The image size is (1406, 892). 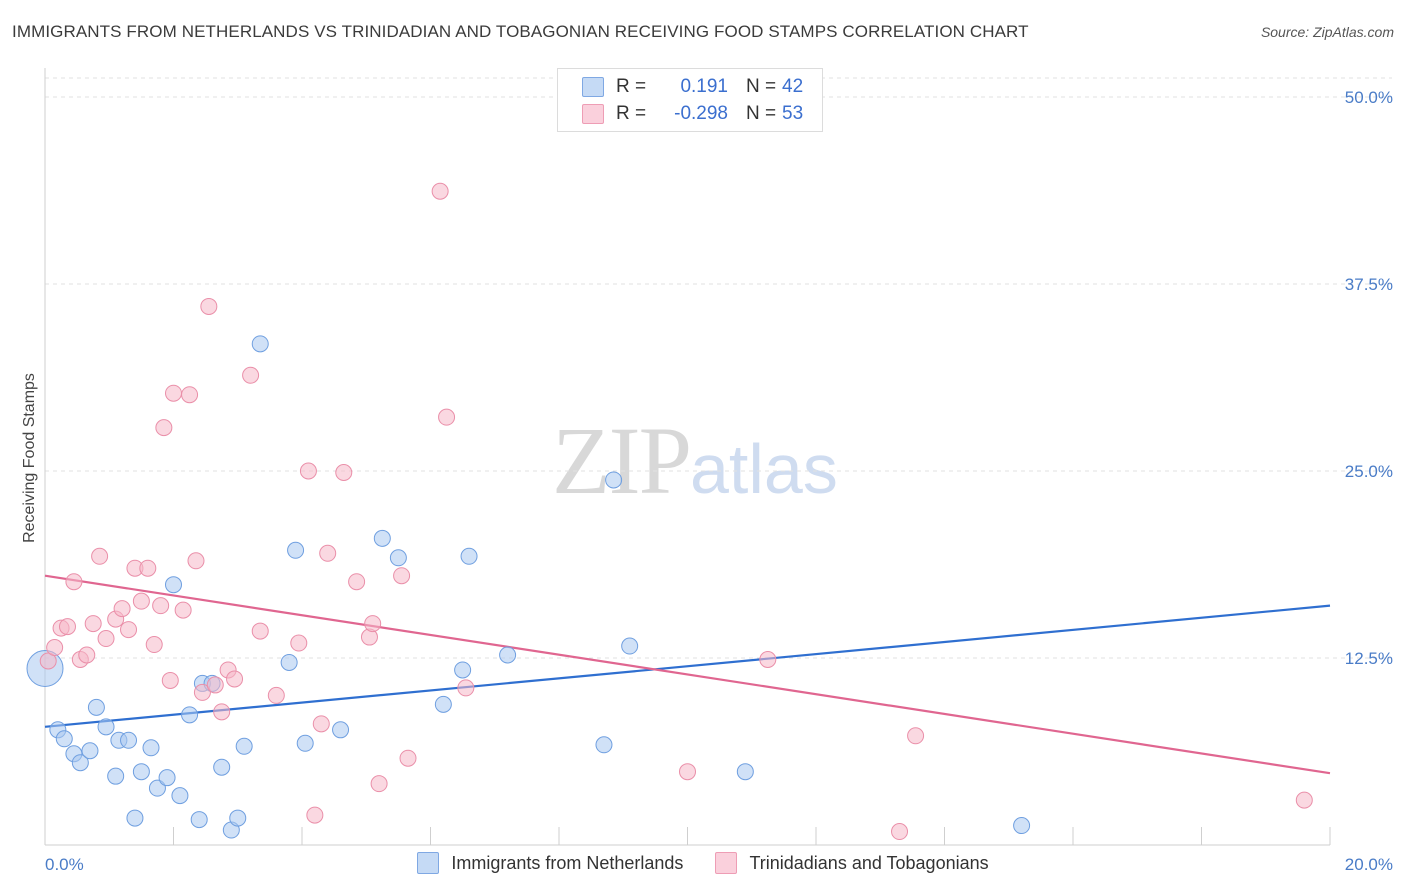 I want to click on series-legend-trinidad: Trinidadians and Tobagonians, so click(x=852, y=863).